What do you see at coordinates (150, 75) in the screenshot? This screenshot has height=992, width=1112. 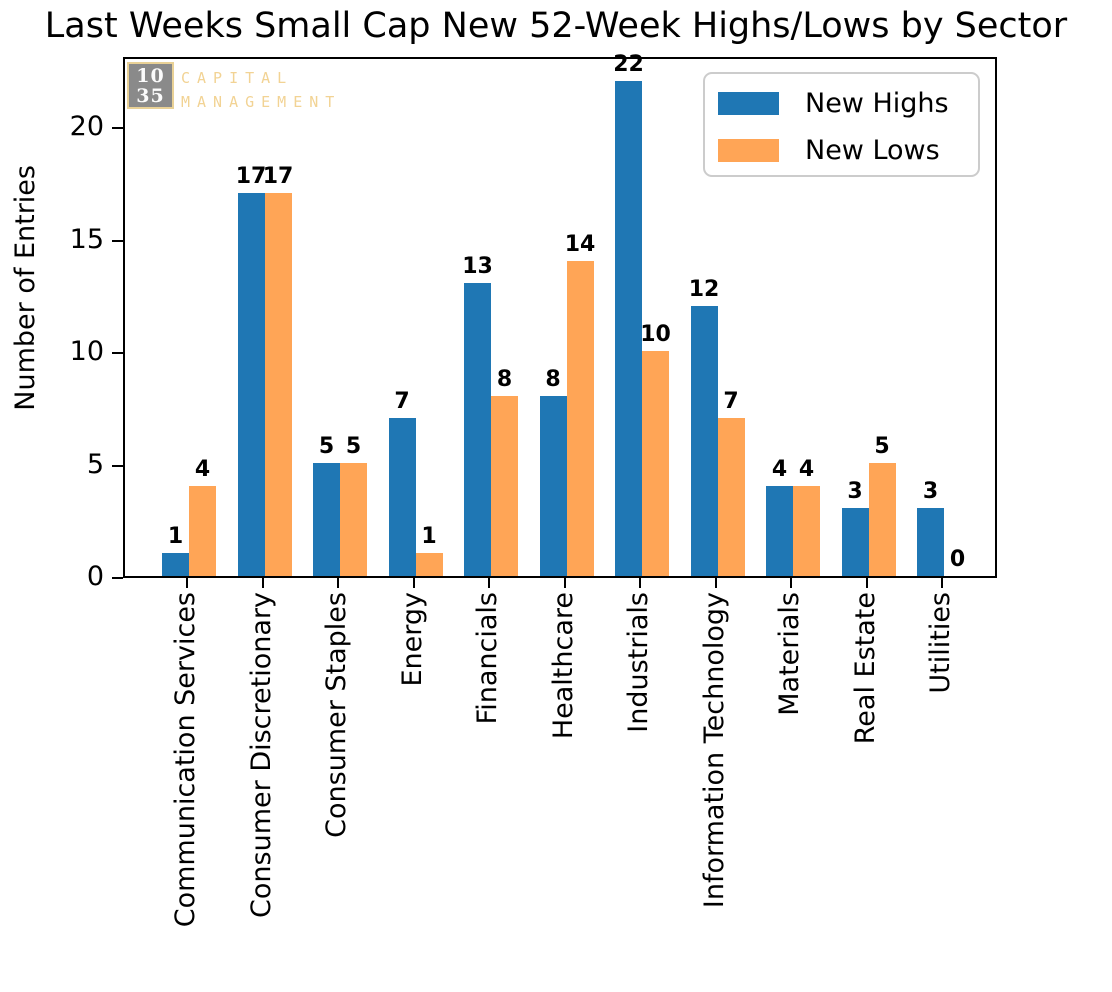 I see `logo-number-top: 10` at bounding box center [150, 75].